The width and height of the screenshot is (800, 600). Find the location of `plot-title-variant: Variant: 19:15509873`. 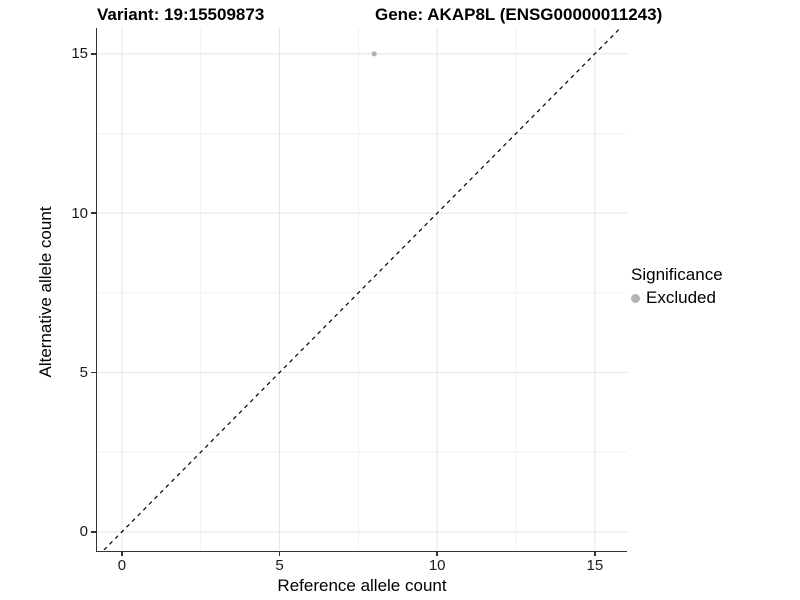

plot-title-variant: Variant: 19:15509873 is located at coordinates (181, 14).